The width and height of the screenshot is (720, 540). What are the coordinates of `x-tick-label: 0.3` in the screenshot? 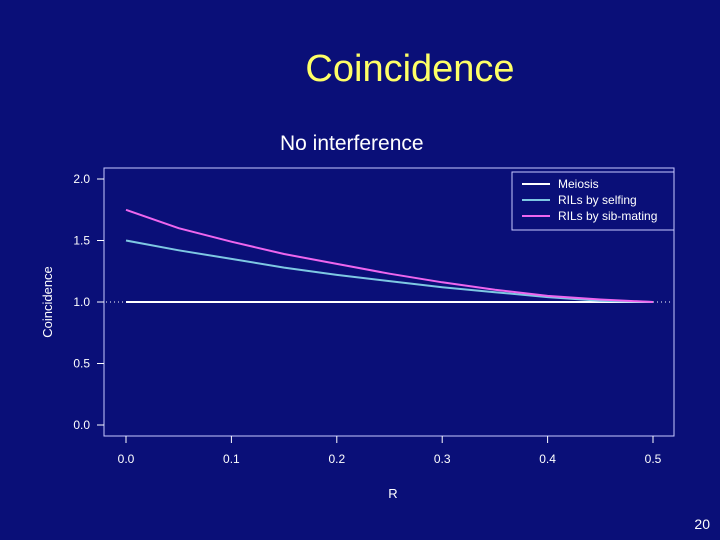 It's located at (442, 459).